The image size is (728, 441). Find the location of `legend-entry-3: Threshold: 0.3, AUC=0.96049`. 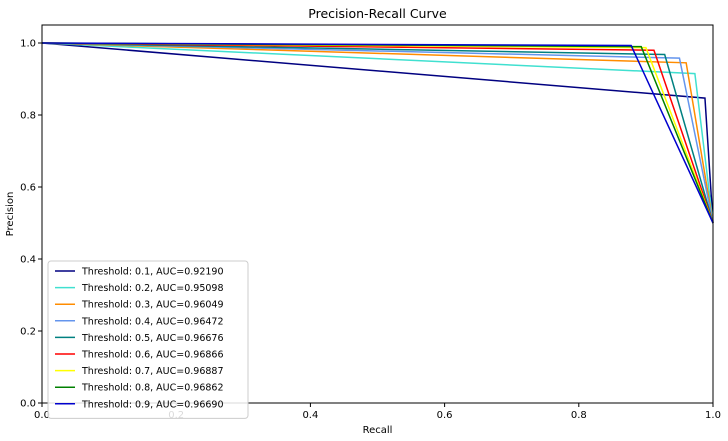

legend-entry-3: Threshold: 0.3, AUC=0.96049 is located at coordinates (152, 305).